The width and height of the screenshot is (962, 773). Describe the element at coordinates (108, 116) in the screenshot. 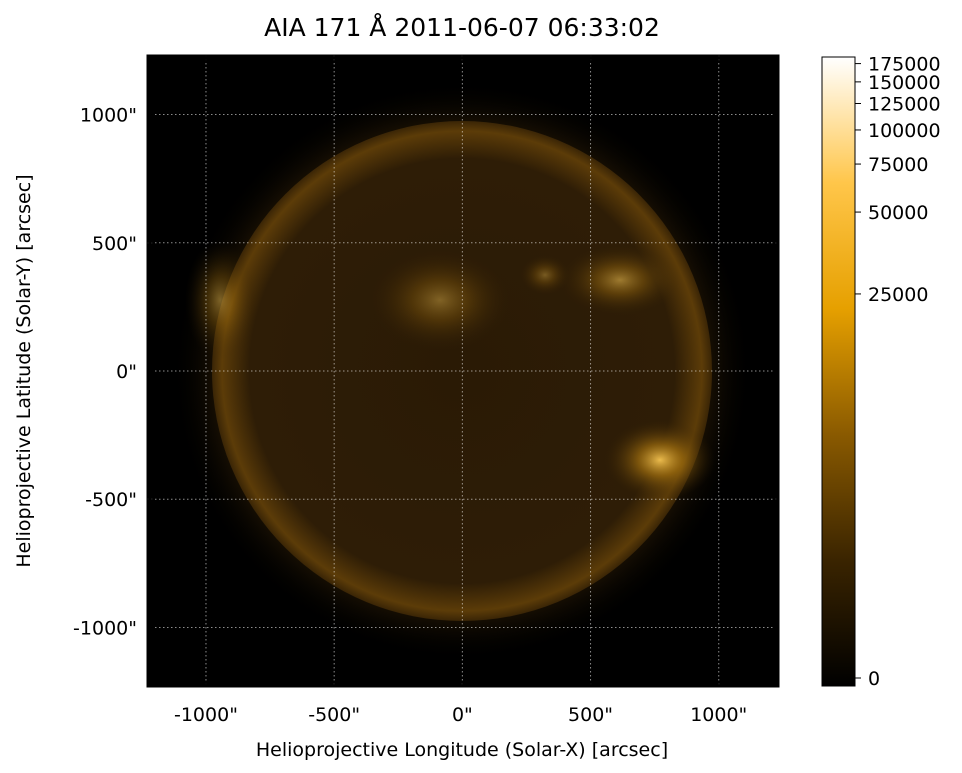

I see `y-tick-label: 1000"` at that location.